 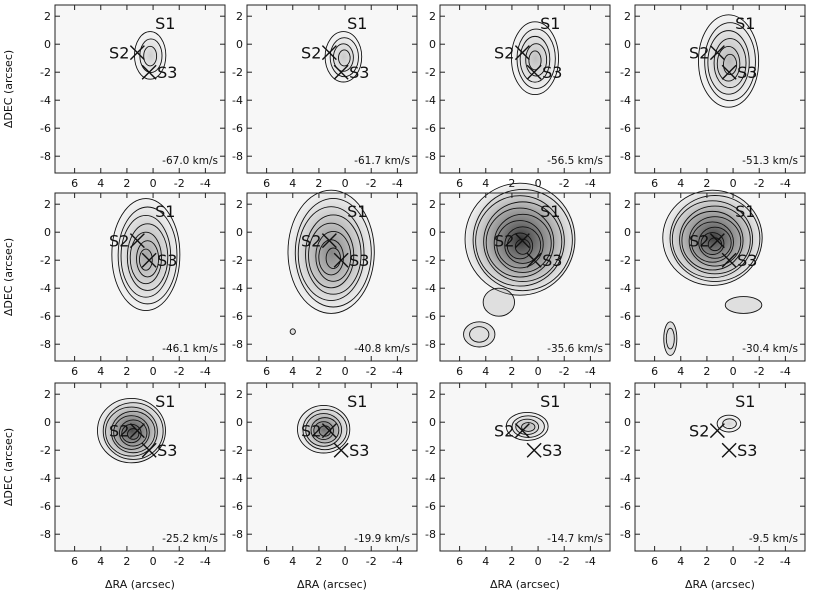 I want to click on x-tick-label: 4, so click(x=292, y=183).